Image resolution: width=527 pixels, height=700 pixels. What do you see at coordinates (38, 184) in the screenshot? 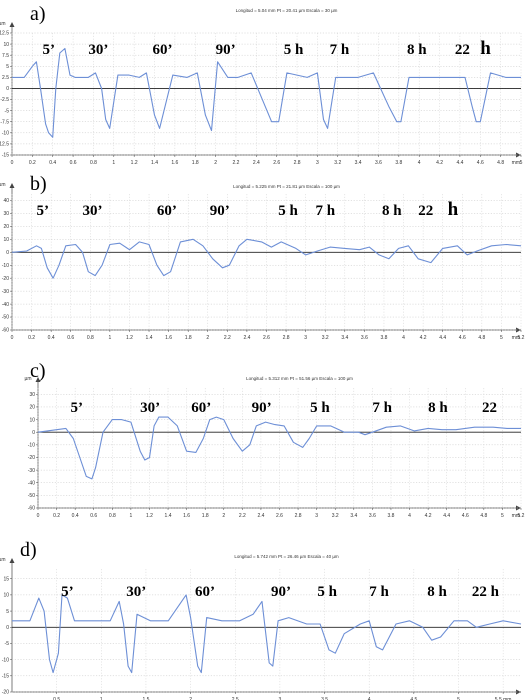
I see `panel-label: b)` at bounding box center [38, 184].